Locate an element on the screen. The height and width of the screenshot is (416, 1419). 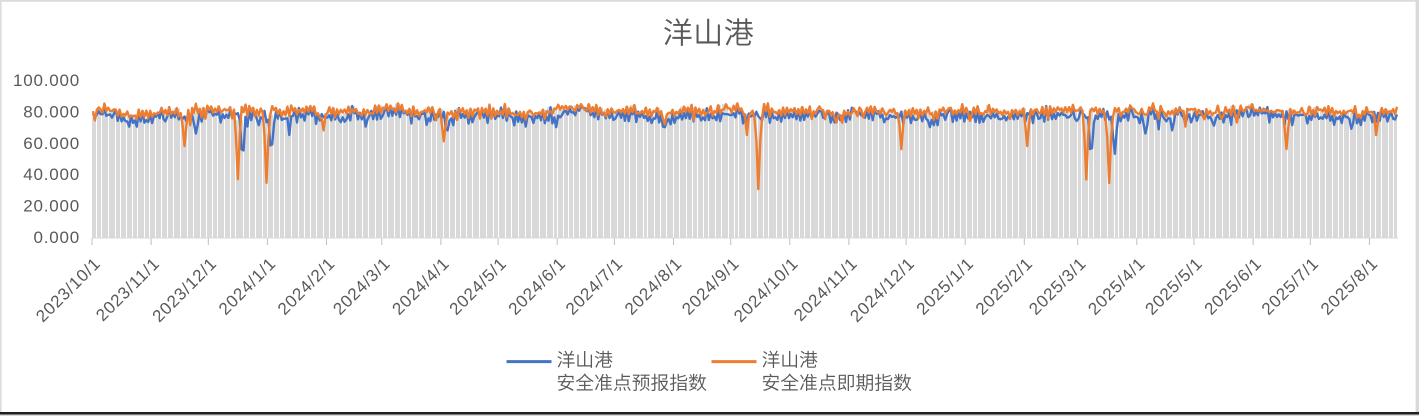
svg-text: 40.000 is located at coordinates (51, 174).